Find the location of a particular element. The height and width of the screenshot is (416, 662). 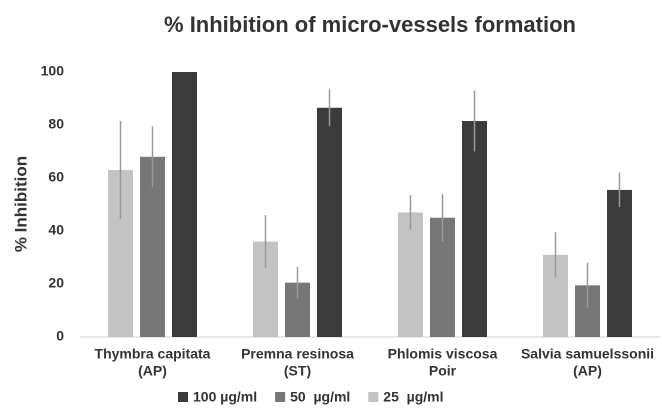

legend-label: 100 µg/ml is located at coordinates (225, 397).